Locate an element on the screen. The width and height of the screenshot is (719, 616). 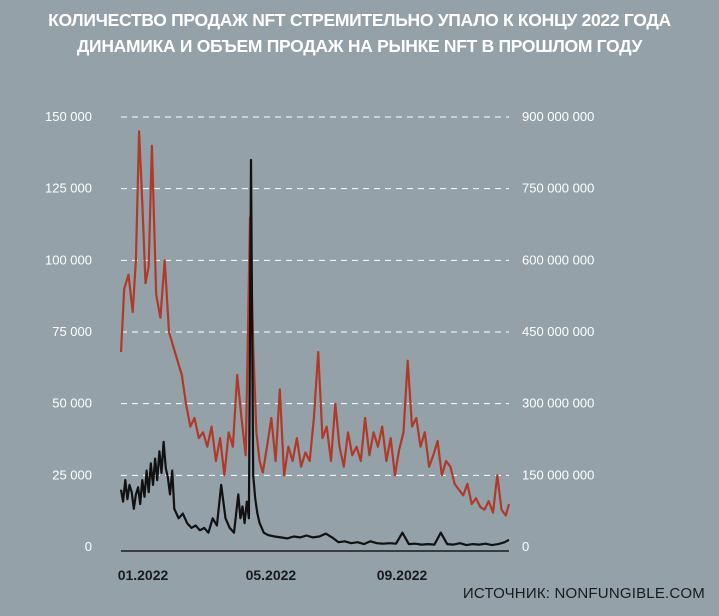
x-tick-label: 05.2022 is located at coordinates (271, 575).